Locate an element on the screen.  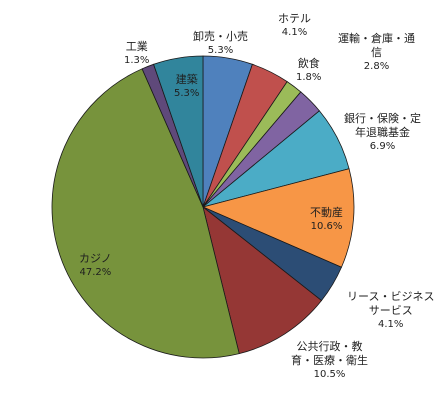
slice-name-10-line-1: 工業 is located at coordinates (136, 46).